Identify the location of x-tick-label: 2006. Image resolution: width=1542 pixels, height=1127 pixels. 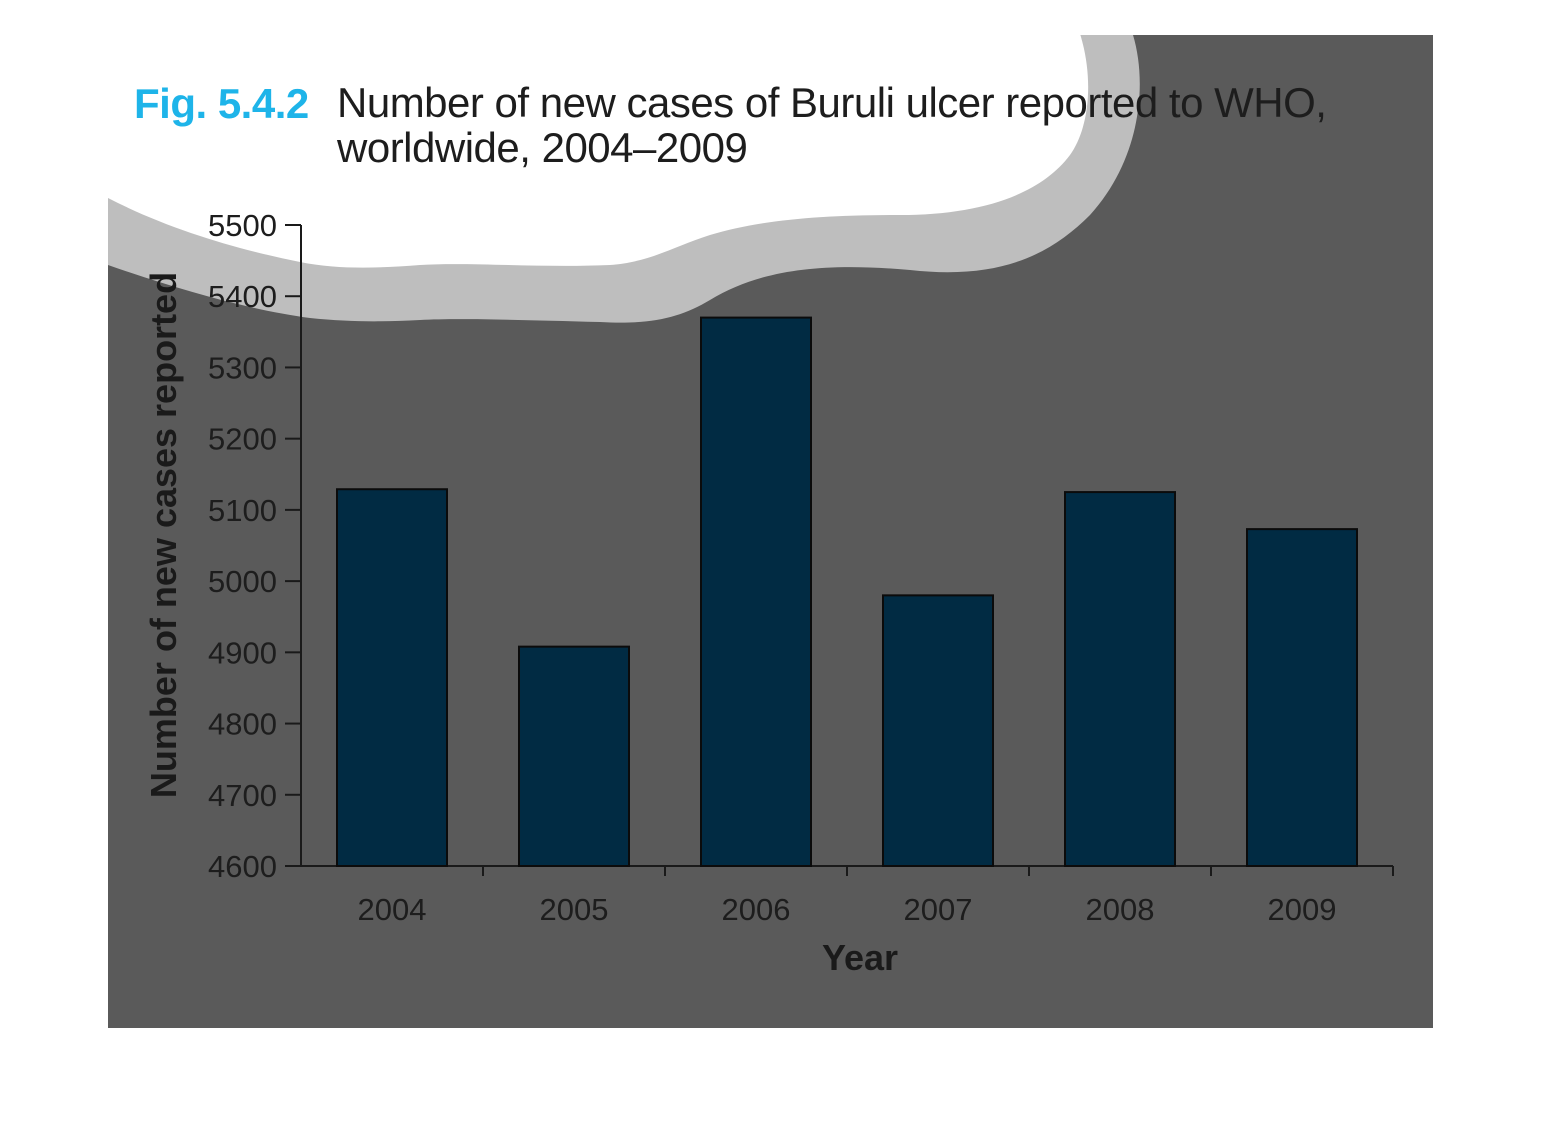
(756, 909).